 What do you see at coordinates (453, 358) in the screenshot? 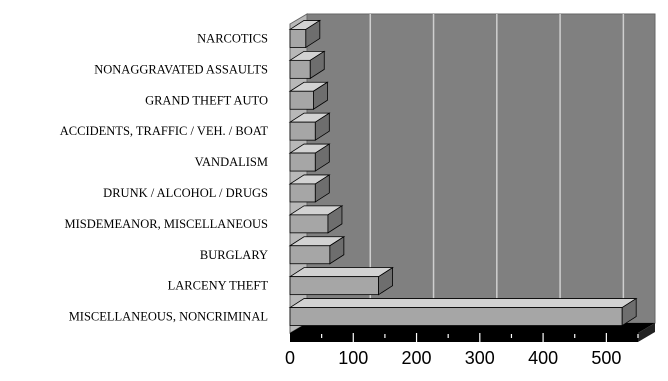
I see `x-tick-labels: 0 100 200 300 400 500` at bounding box center [453, 358].